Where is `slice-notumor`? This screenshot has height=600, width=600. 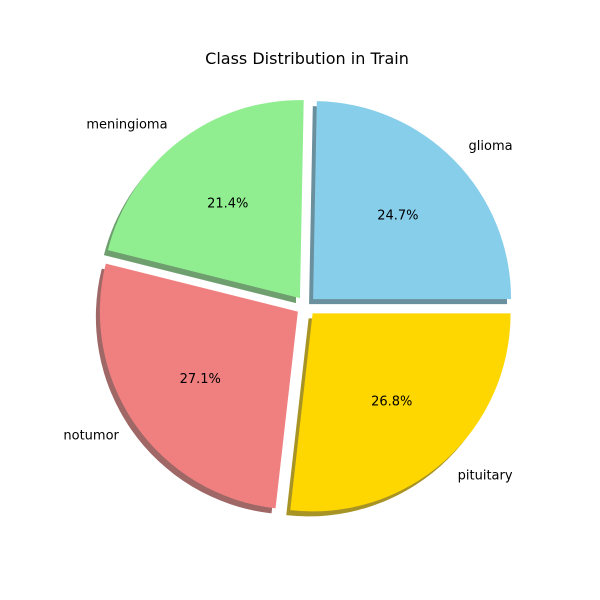 slice-notumor is located at coordinates (198, 386).